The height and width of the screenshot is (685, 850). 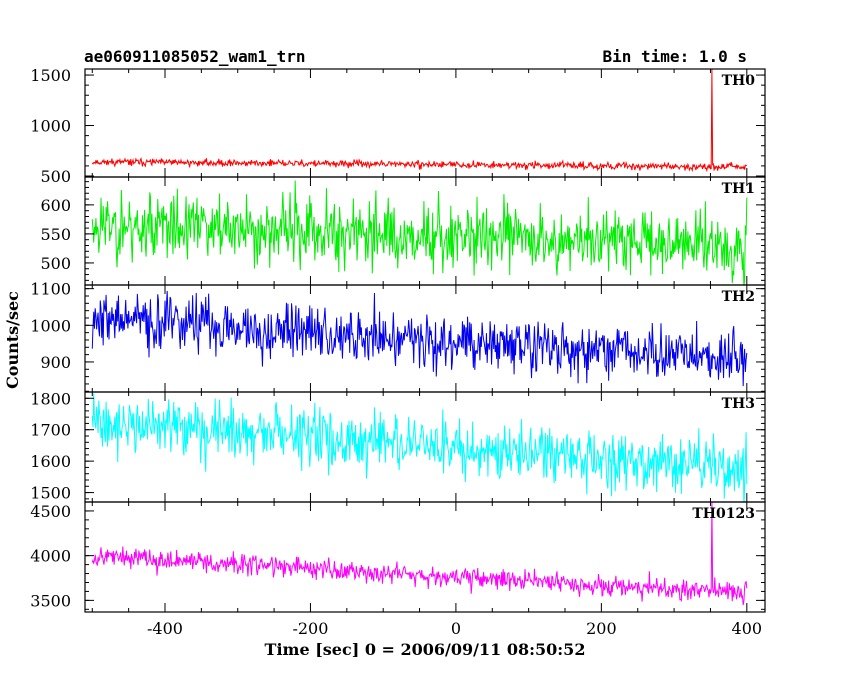 I want to click on series-line-th2, so click(x=419, y=338).